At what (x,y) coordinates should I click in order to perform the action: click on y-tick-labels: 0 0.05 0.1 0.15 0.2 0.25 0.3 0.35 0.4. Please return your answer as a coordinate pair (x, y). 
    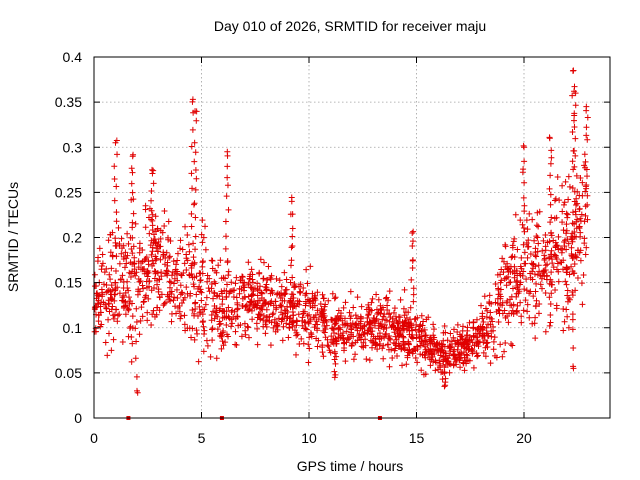
    Looking at the image, I should click on (68, 237).